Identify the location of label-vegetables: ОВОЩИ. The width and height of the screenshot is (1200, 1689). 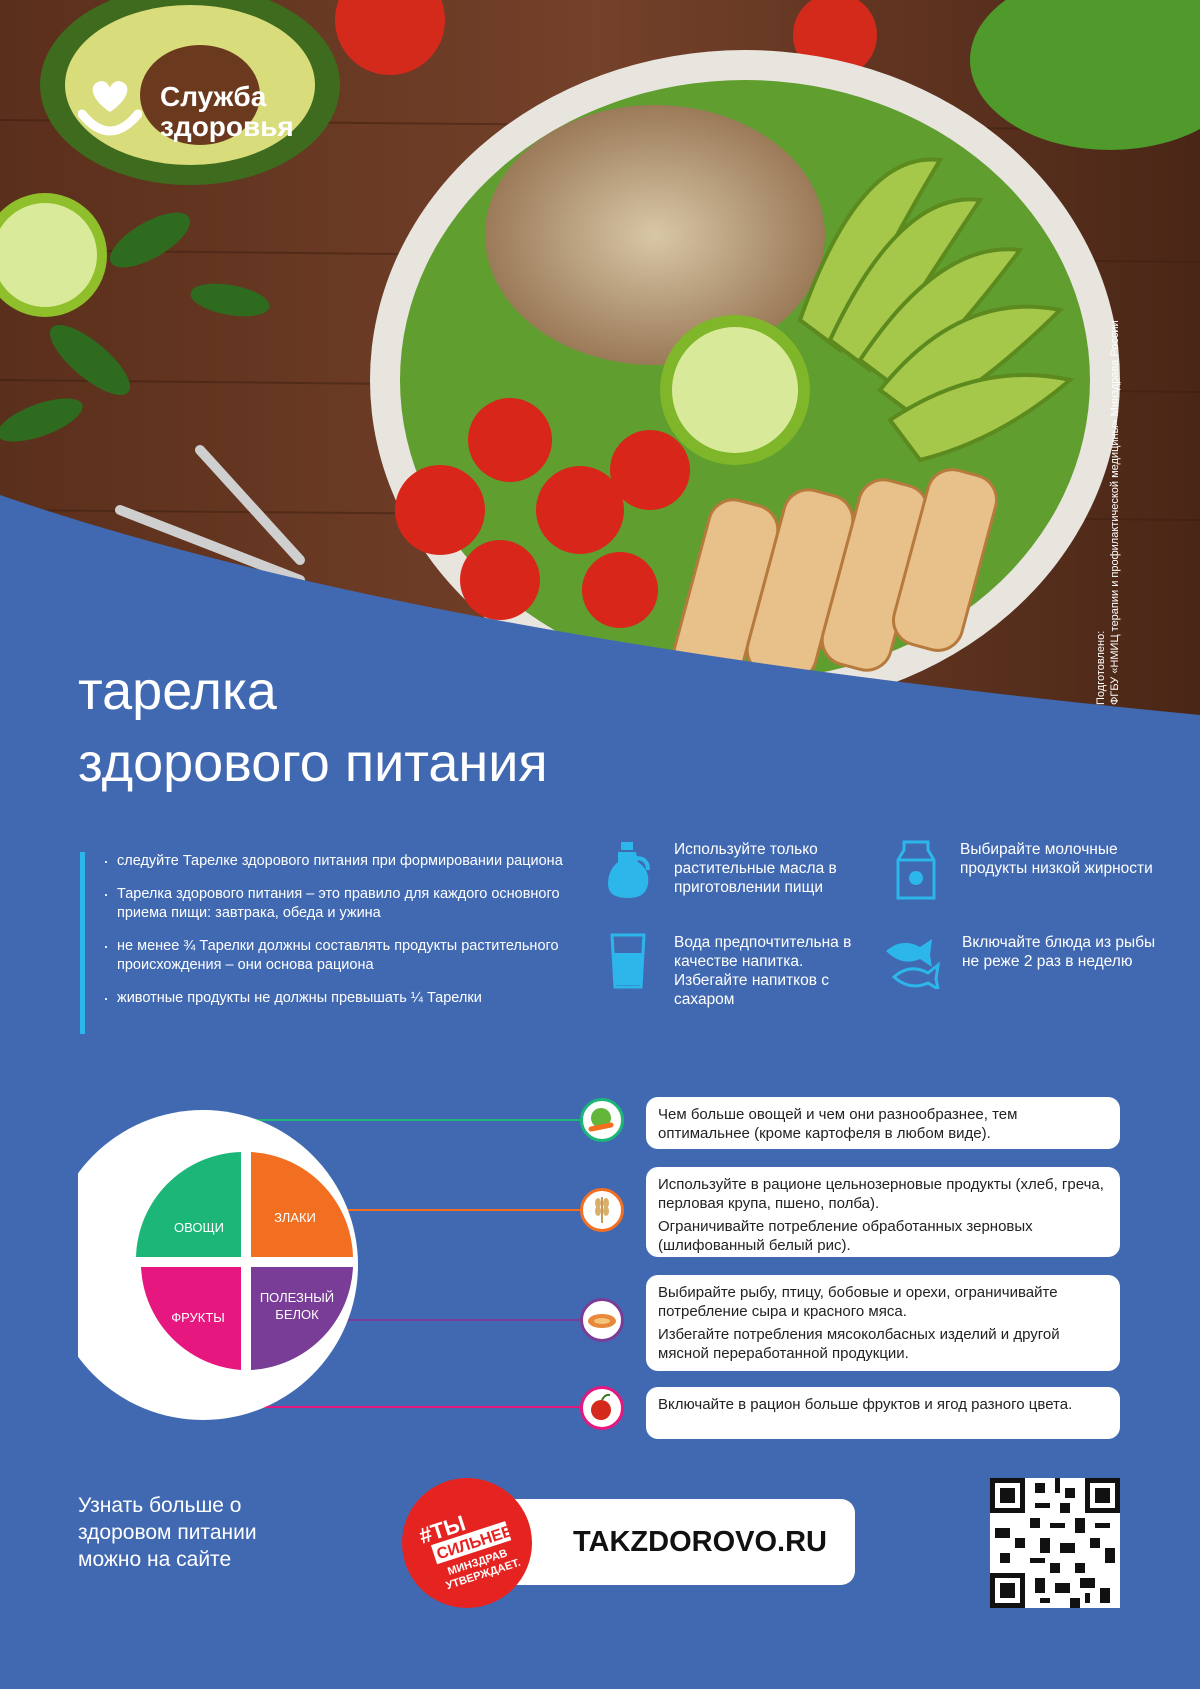
(199, 1227).